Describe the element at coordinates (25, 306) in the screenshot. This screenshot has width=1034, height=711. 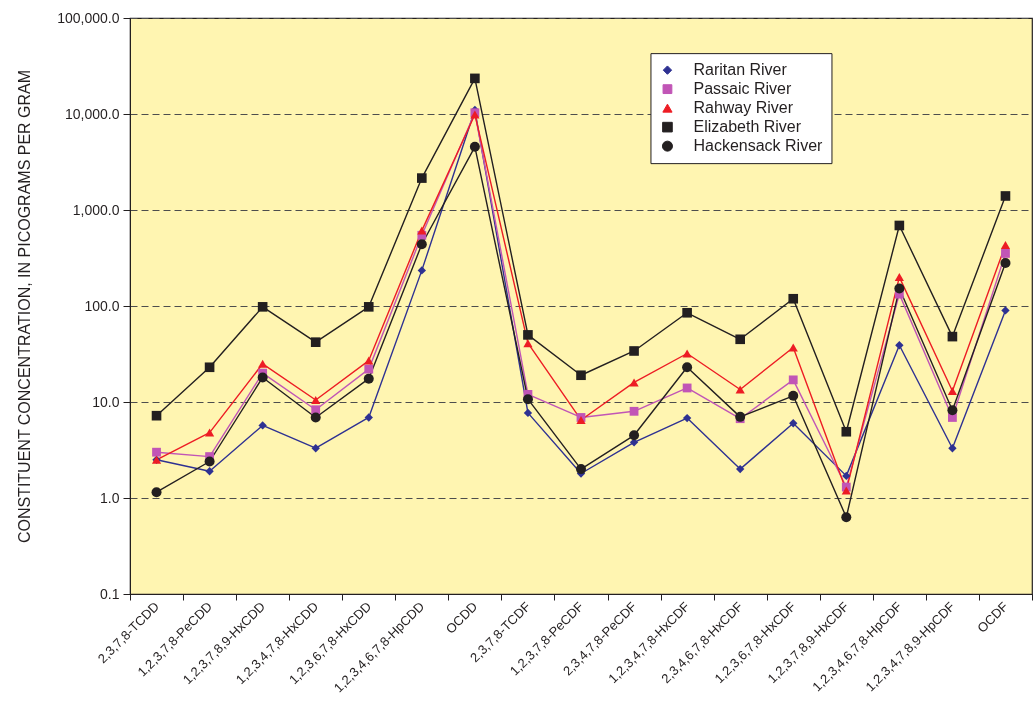
I see `y-axis-title: CONSTITUENT CONCENTRATION, IN PICOGRAMS PER GRAM` at that location.